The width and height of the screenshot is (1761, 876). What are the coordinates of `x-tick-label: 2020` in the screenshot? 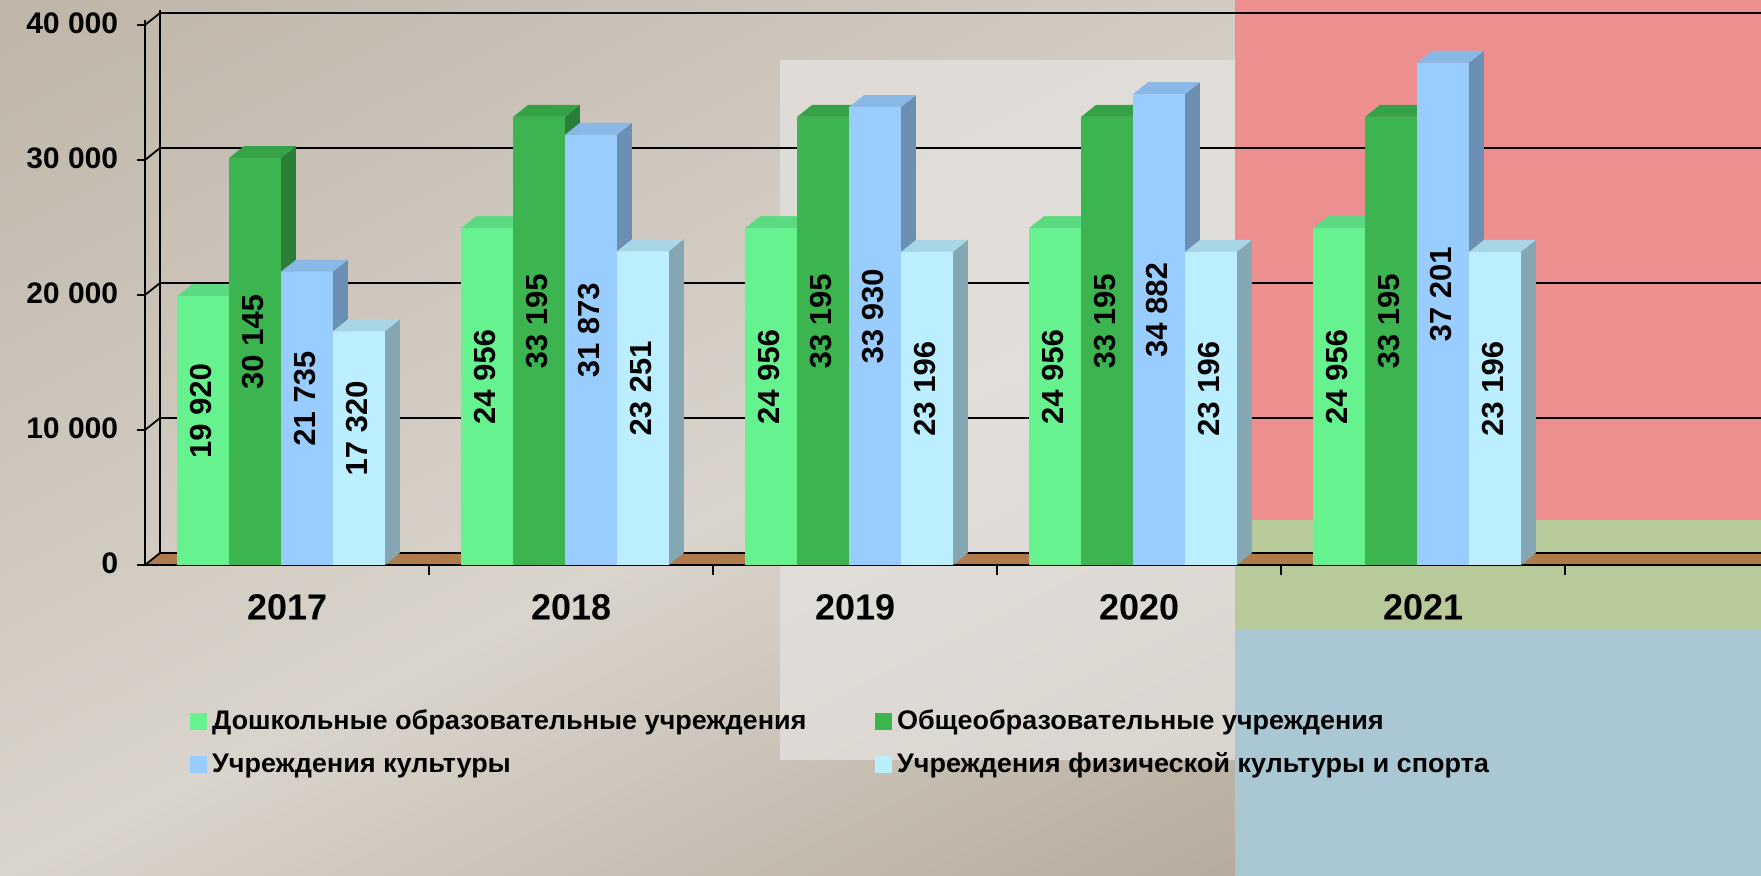 It's located at (1139, 607).